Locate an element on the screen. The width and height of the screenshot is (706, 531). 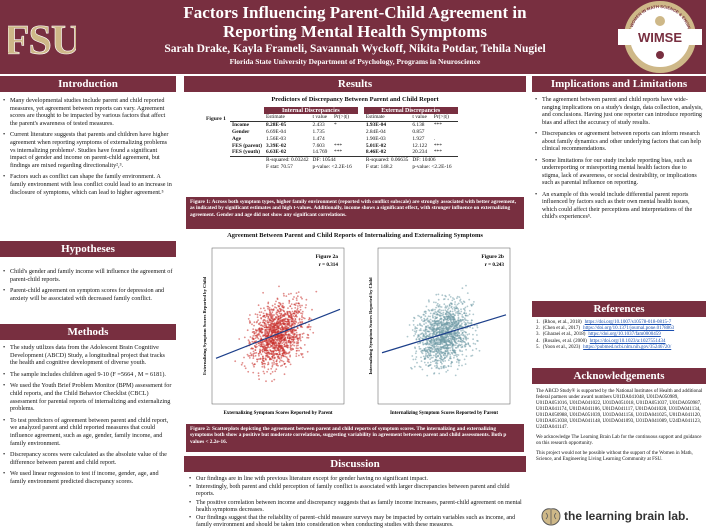
internal-estimate: 3.39E-02 is located at coordinates (276, 145).